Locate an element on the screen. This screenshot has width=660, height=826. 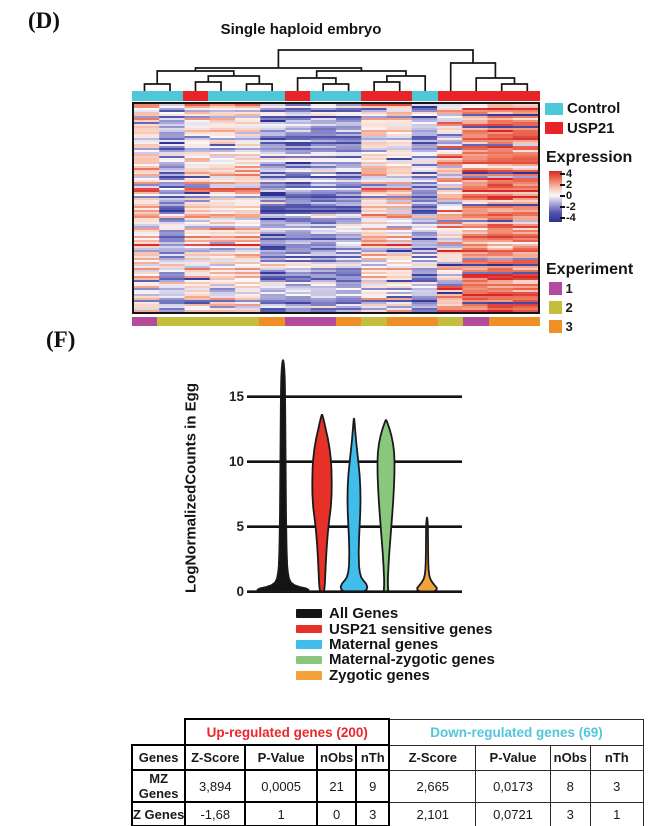
violin-maternal-genes is located at coordinates (354, 505).